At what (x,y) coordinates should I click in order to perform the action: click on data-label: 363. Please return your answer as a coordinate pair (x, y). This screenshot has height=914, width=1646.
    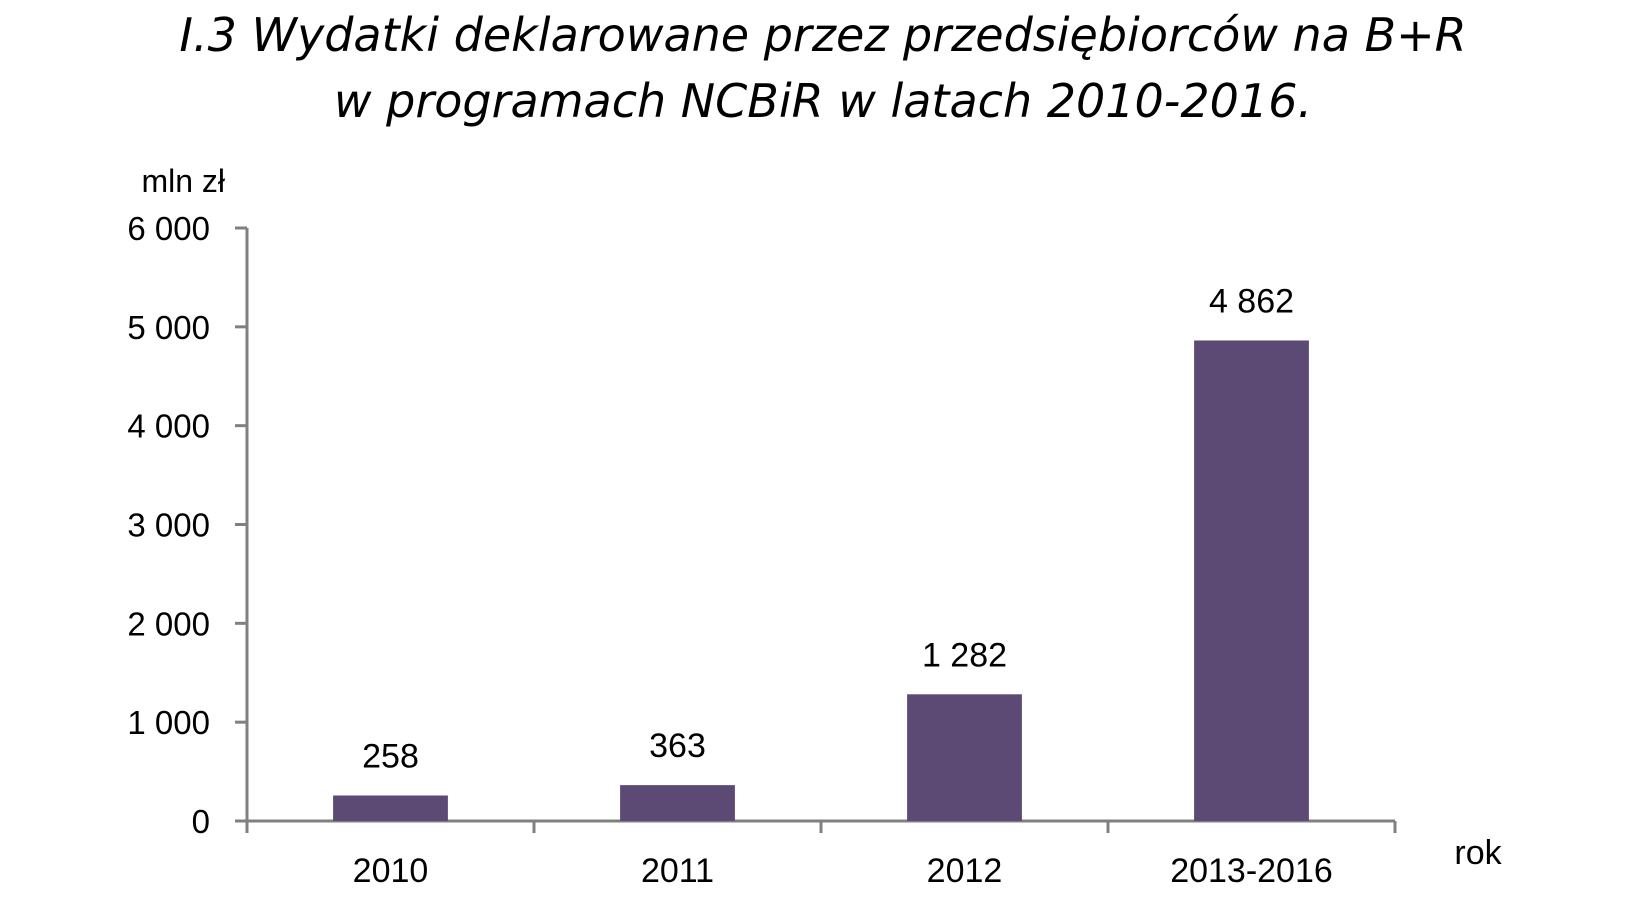
    Looking at the image, I should click on (677, 746).